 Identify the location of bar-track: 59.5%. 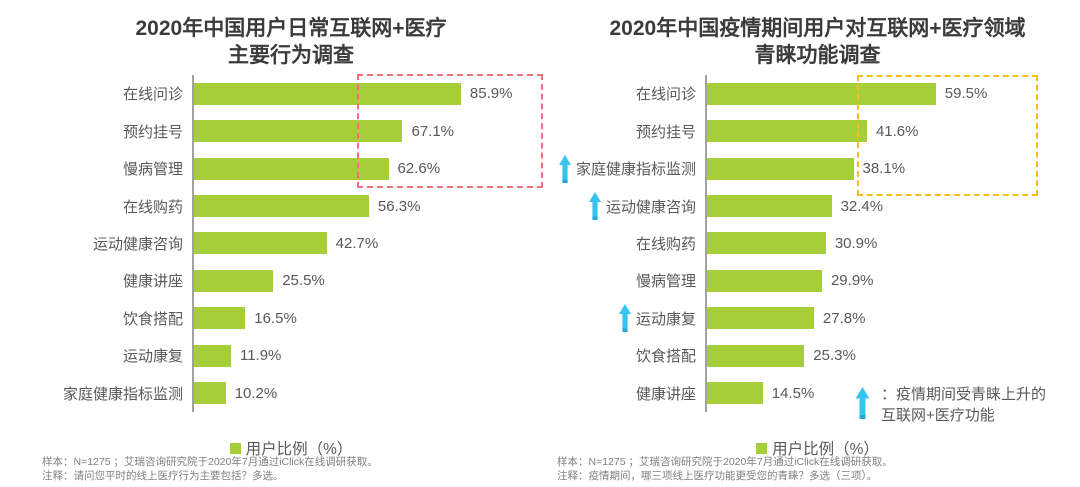
(892, 94).